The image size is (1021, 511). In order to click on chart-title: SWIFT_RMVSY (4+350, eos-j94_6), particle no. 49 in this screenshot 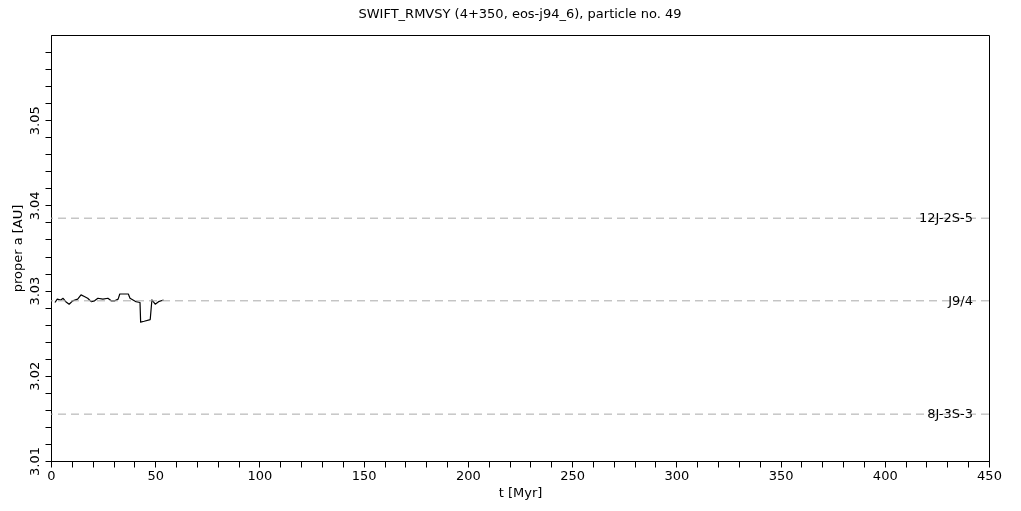, I will do `click(520, 13)`.